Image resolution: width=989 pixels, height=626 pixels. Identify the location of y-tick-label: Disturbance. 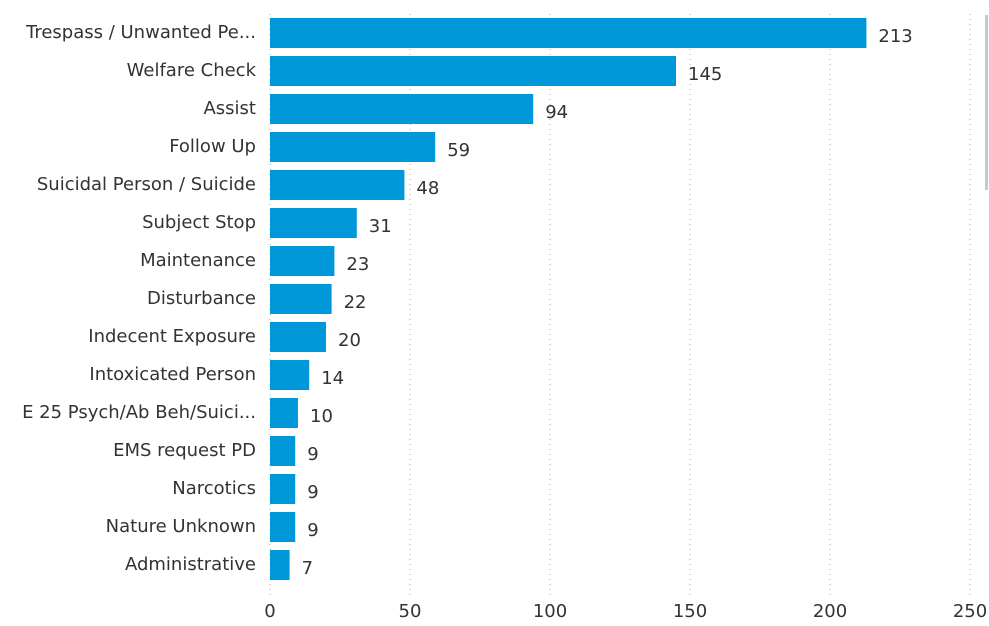
(201, 298).